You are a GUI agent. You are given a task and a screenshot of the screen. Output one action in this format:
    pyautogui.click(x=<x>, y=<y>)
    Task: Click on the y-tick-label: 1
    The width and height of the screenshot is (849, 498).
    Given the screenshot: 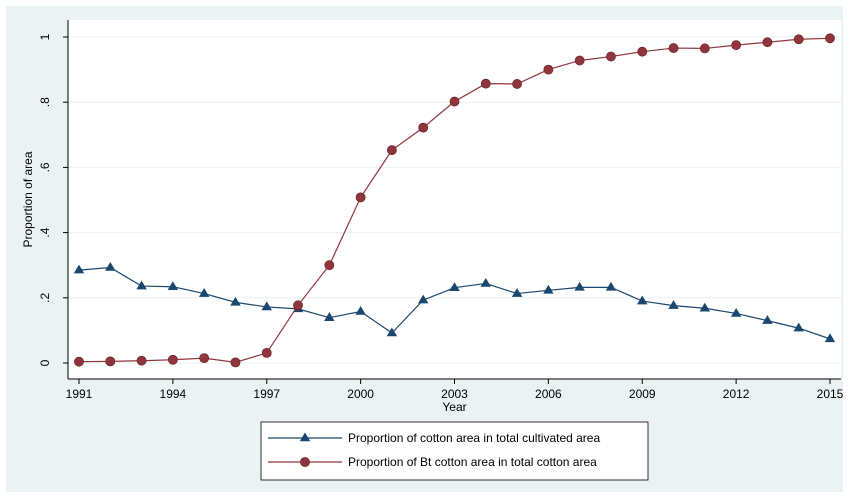 What is the action you would take?
    pyautogui.click(x=45, y=36)
    